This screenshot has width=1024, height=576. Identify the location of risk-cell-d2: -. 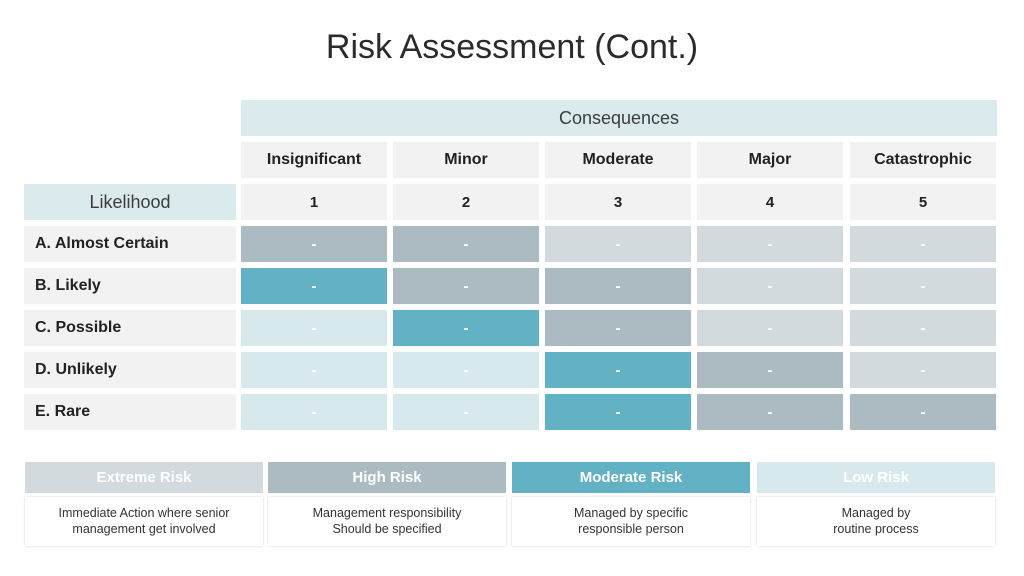
(466, 370).